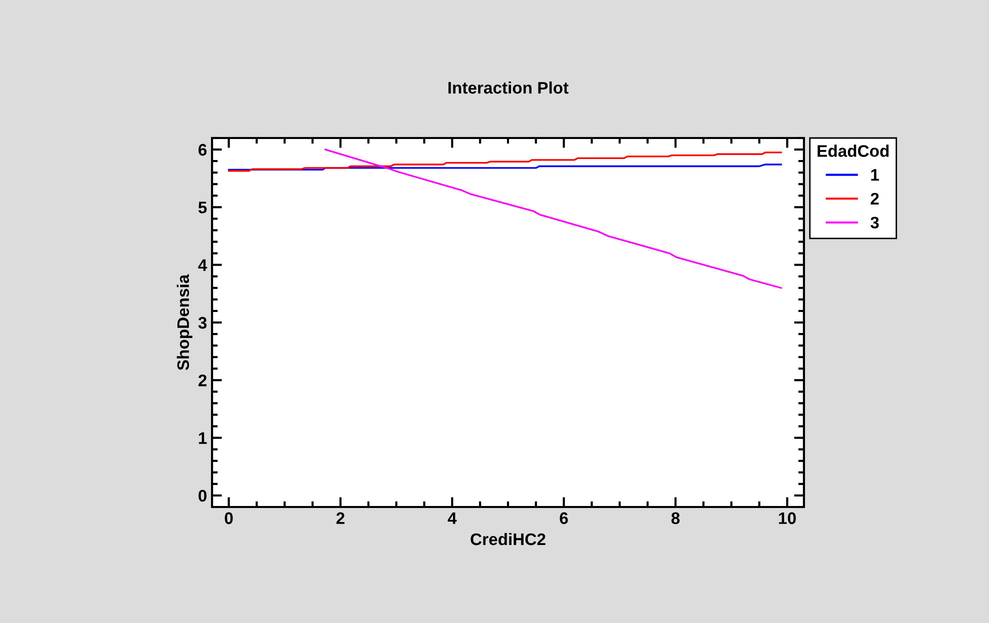  What do you see at coordinates (184, 322) in the screenshot?
I see `y-axis-title: ShopDensia` at bounding box center [184, 322].